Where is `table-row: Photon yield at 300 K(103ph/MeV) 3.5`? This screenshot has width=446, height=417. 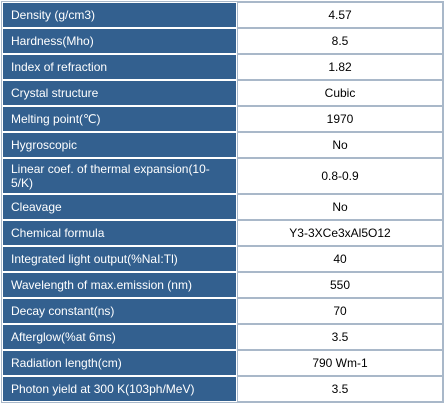
table-row: Photon yield at 300 K(103ph/MeV) 3.5 is located at coordinates (222, 389).